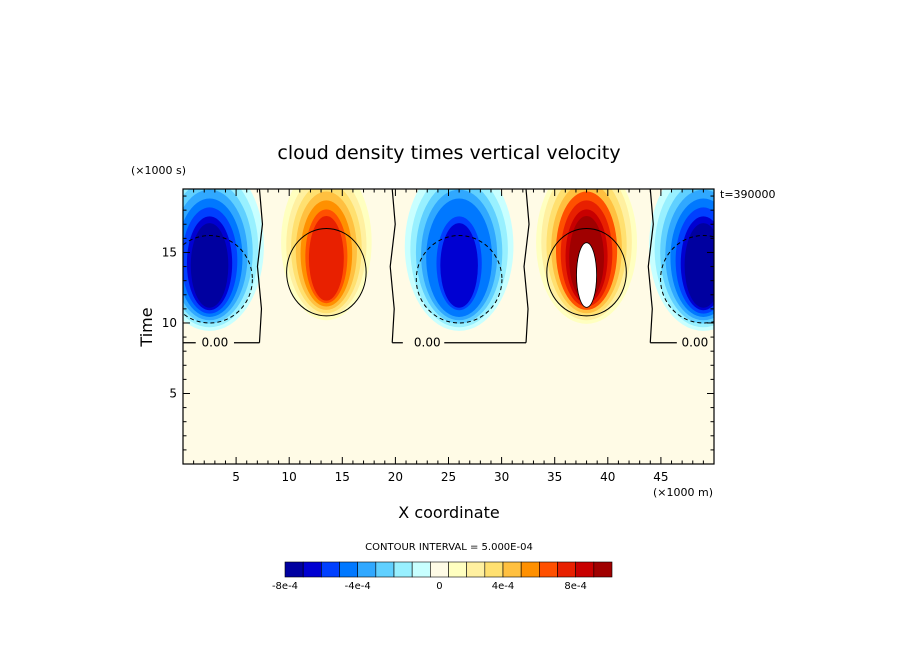 The height and width of the screenshot is (654, 904). Describe the element at coordinates (173, 393) in the screenshot. I see `y-tick-label: 5` at that location.